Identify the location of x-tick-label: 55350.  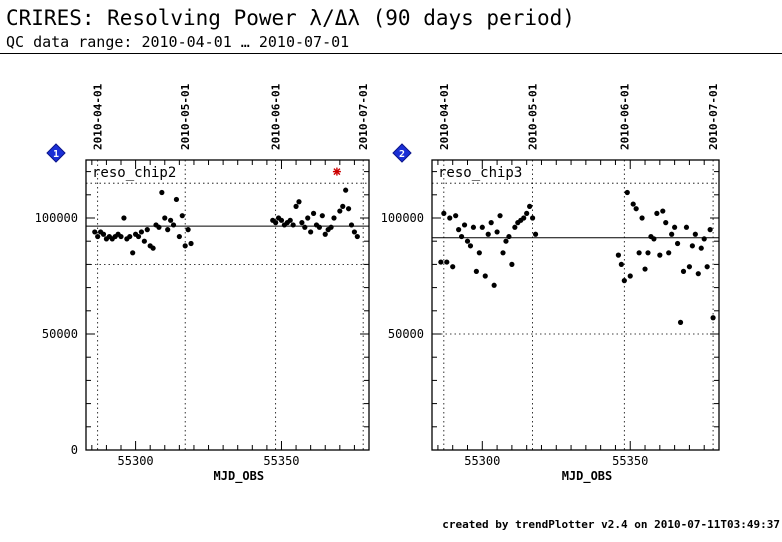
(281, 461).